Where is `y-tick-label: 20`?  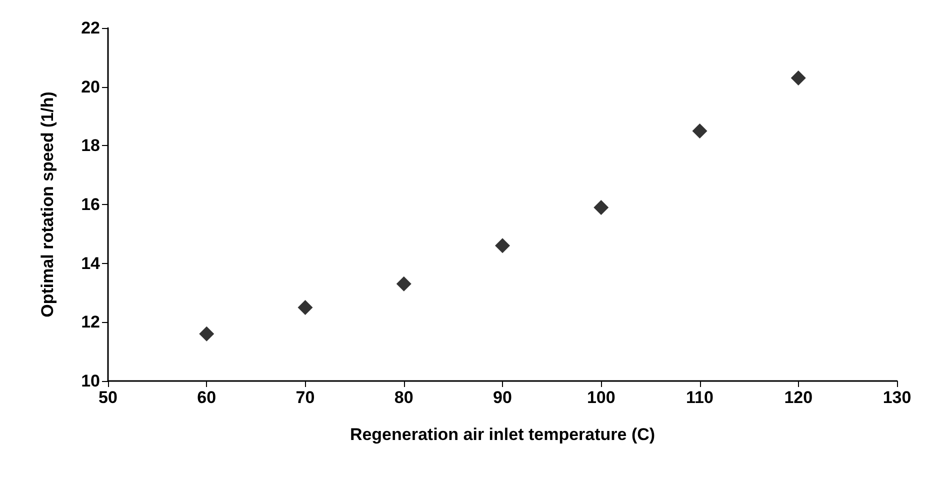
y-tick-label: 20 is located at coordinates (90, 86).